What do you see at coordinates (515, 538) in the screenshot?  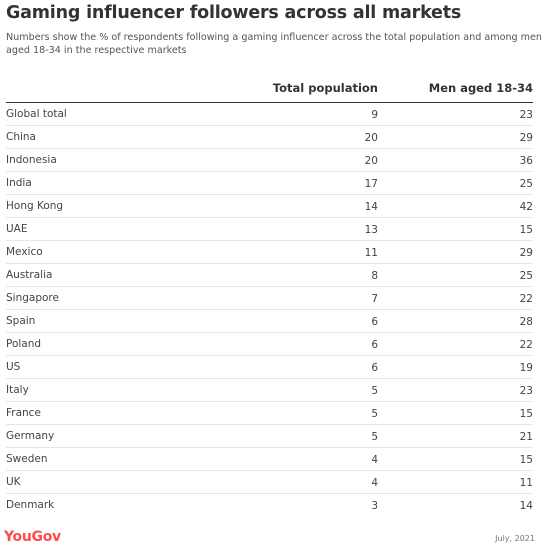 I see `publication-date: July, 2021` at bounding box center [515, 538].